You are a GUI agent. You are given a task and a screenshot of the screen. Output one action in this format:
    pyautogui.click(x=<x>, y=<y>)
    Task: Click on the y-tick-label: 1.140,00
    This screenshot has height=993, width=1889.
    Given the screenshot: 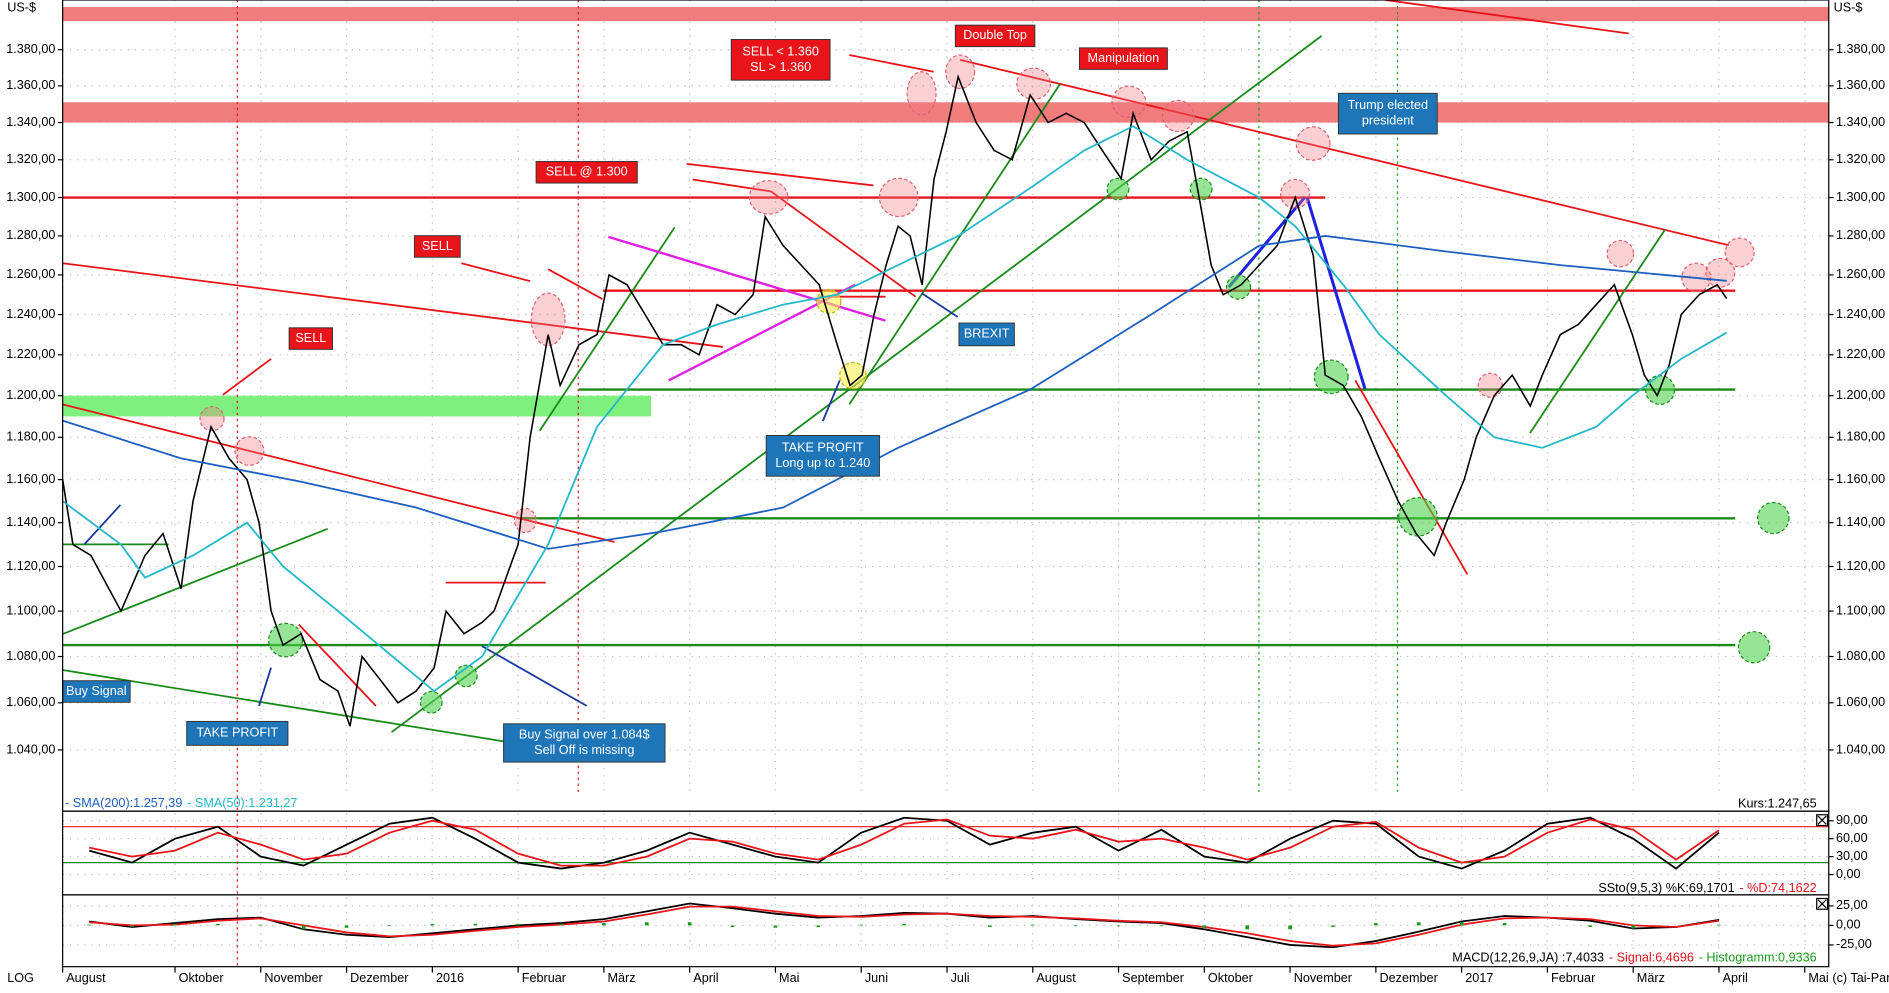 What is the action you would take?
    pyautogui.click(x=1860, y=522)
    